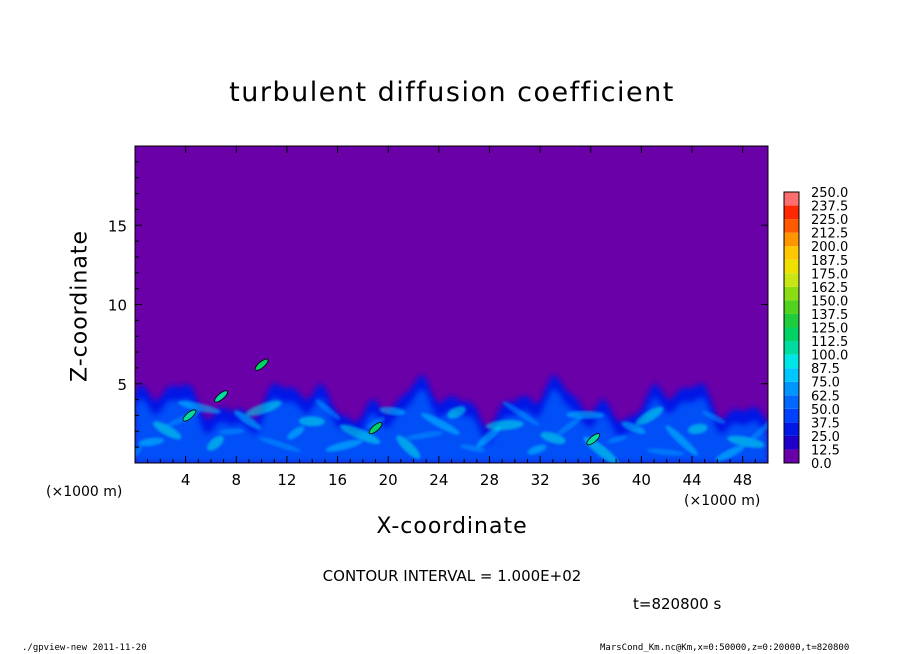 The height and width of the screenshot is (654, 904). What do you see at coordinates (452, 526) in the screenshot?
I see `x-axis-label: X-coordinate` at bounding box center [452, 526].